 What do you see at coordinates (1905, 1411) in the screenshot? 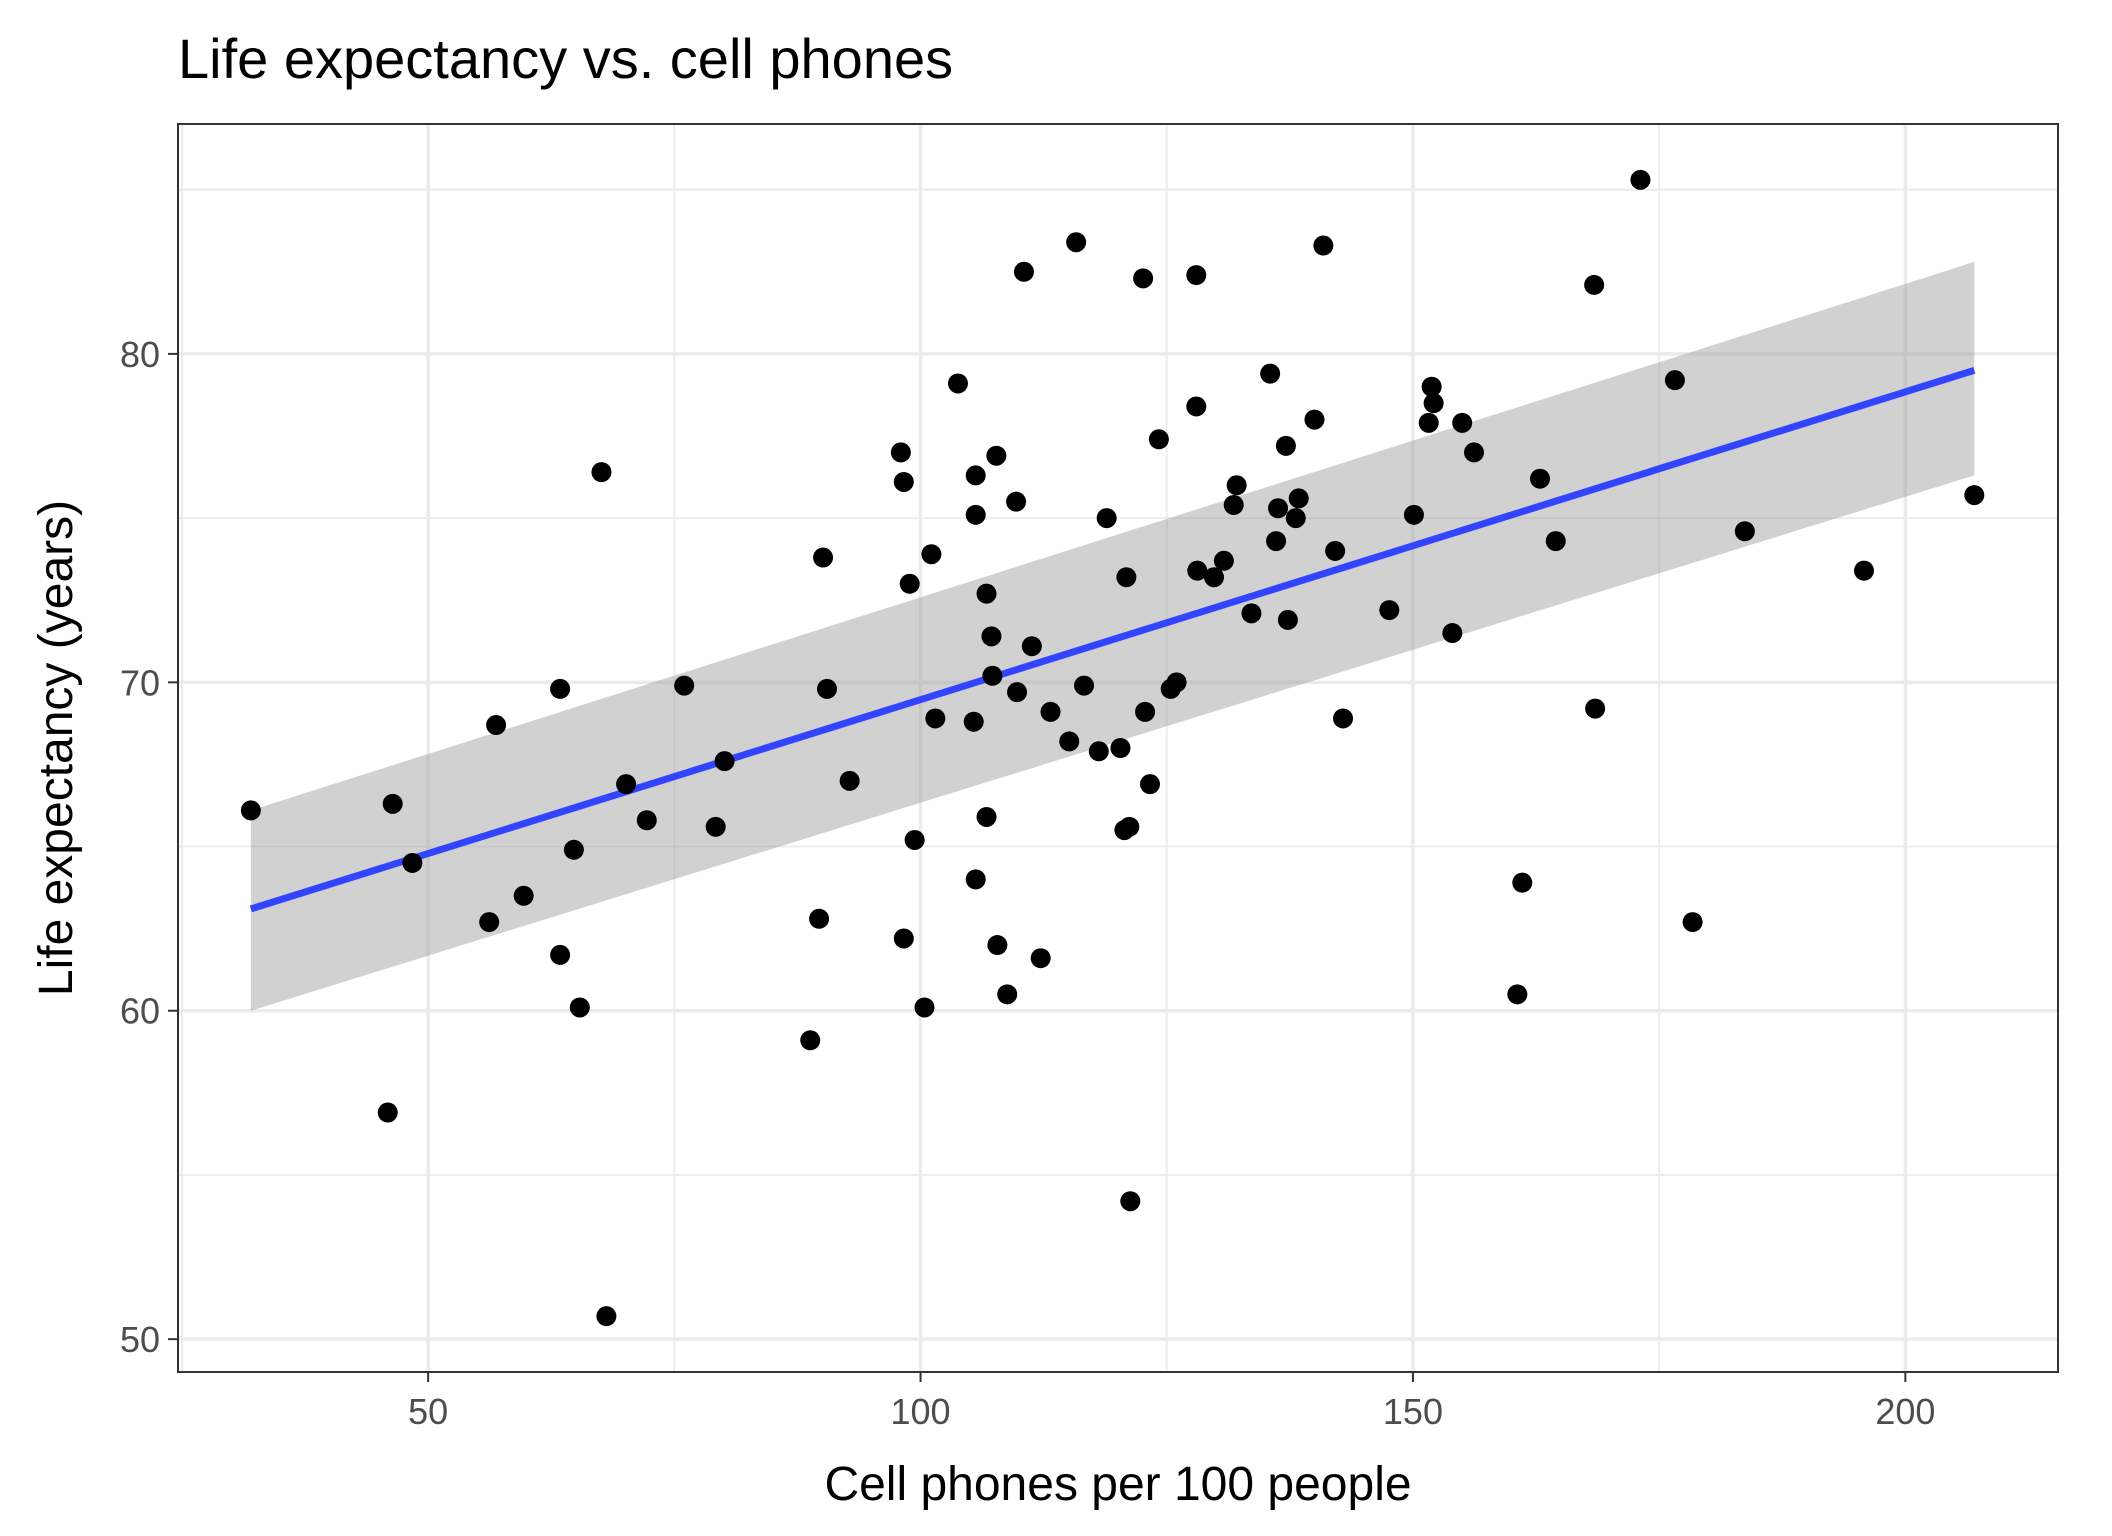
I see `x-tick-label: 200` at bounding box center [1905, 1411].